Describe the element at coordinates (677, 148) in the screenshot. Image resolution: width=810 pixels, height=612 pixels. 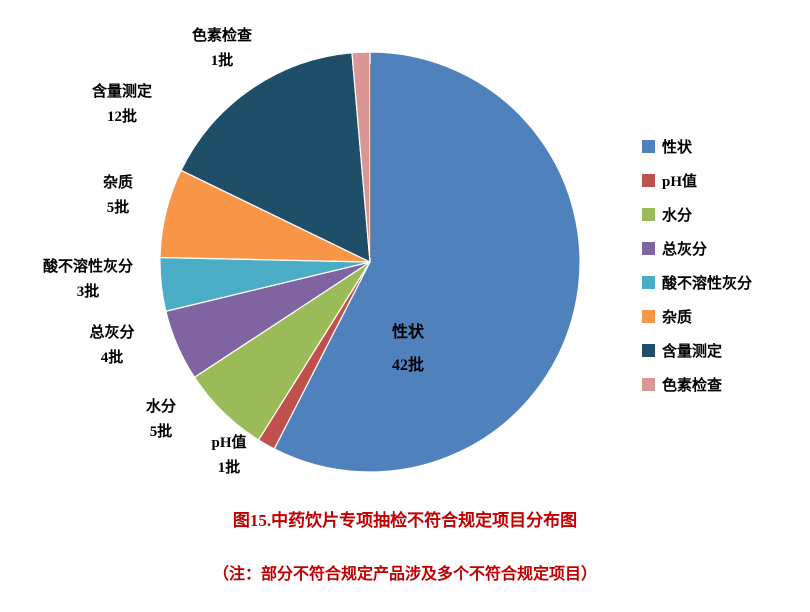
I see `legend-label: 性状` at that location.